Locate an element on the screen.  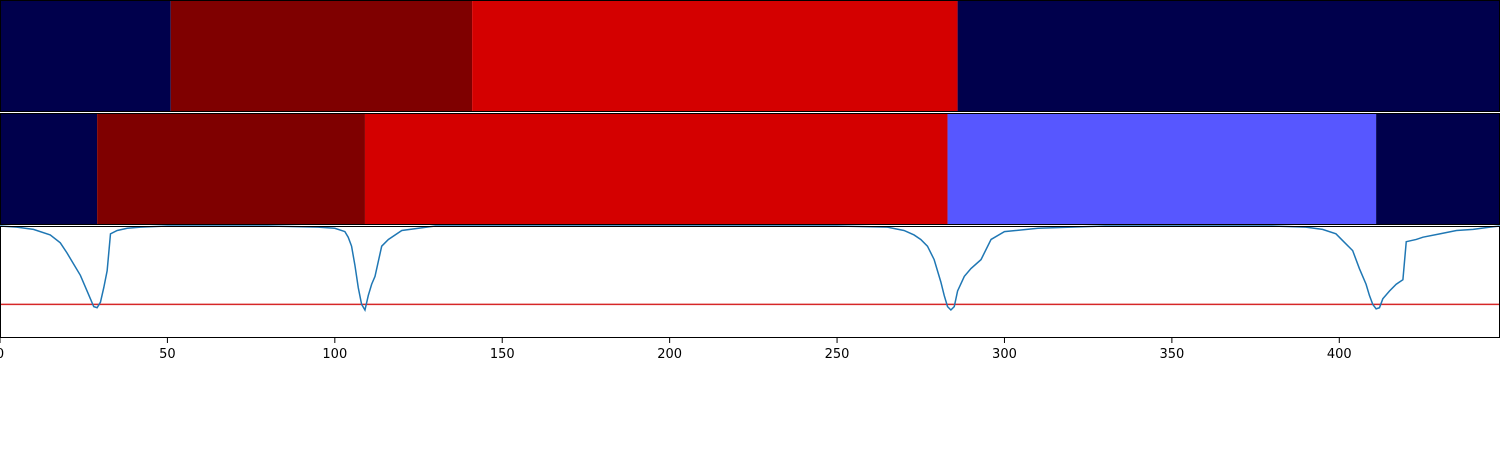
x-tick-label: 200 is located at coordinates (669, 354).